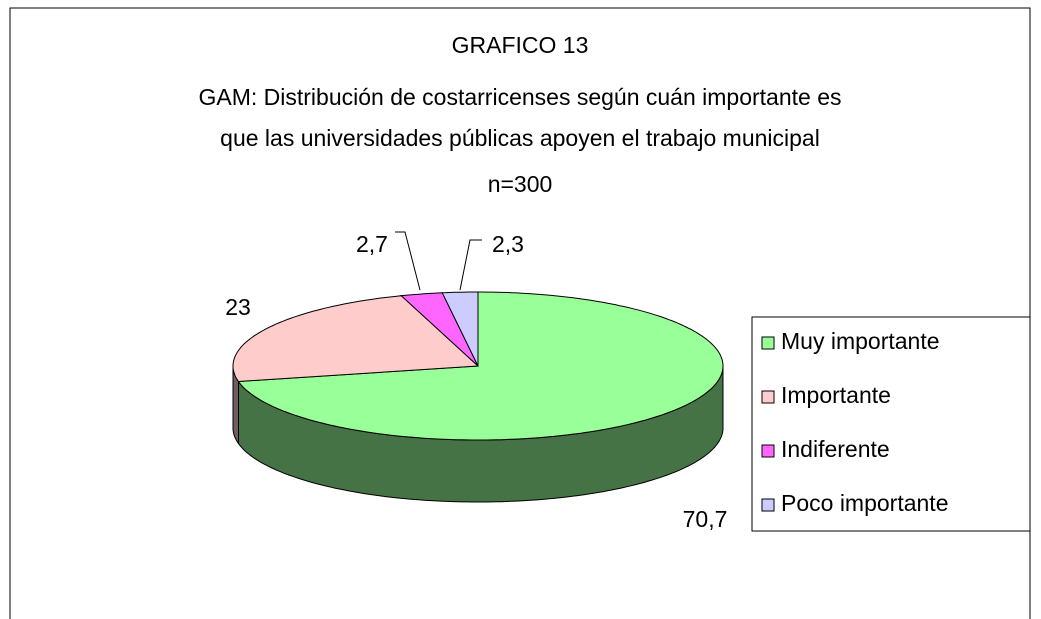  What do you see at coordinates (508, 244) in the screenshot?
I see `data-label: 2,3` at bounding box center [508, 244].